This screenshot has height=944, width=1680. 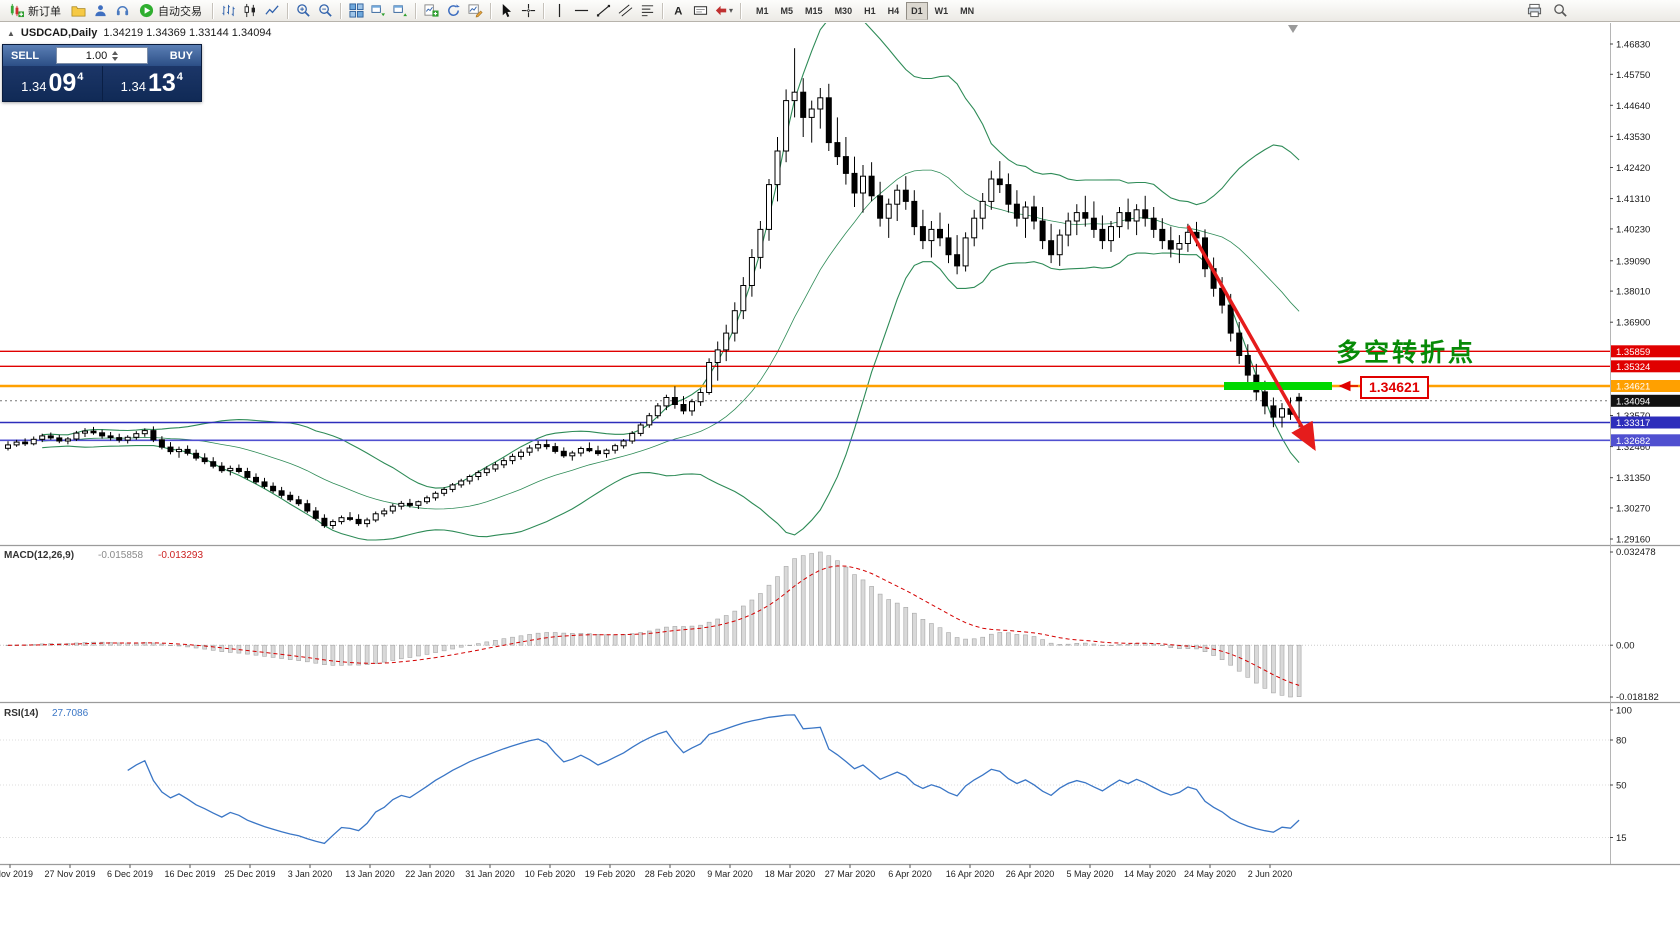 What do you see at coordinates (16, 10) in the screenshot?
I see `new-order-icon` at bounding box center [16, 10].